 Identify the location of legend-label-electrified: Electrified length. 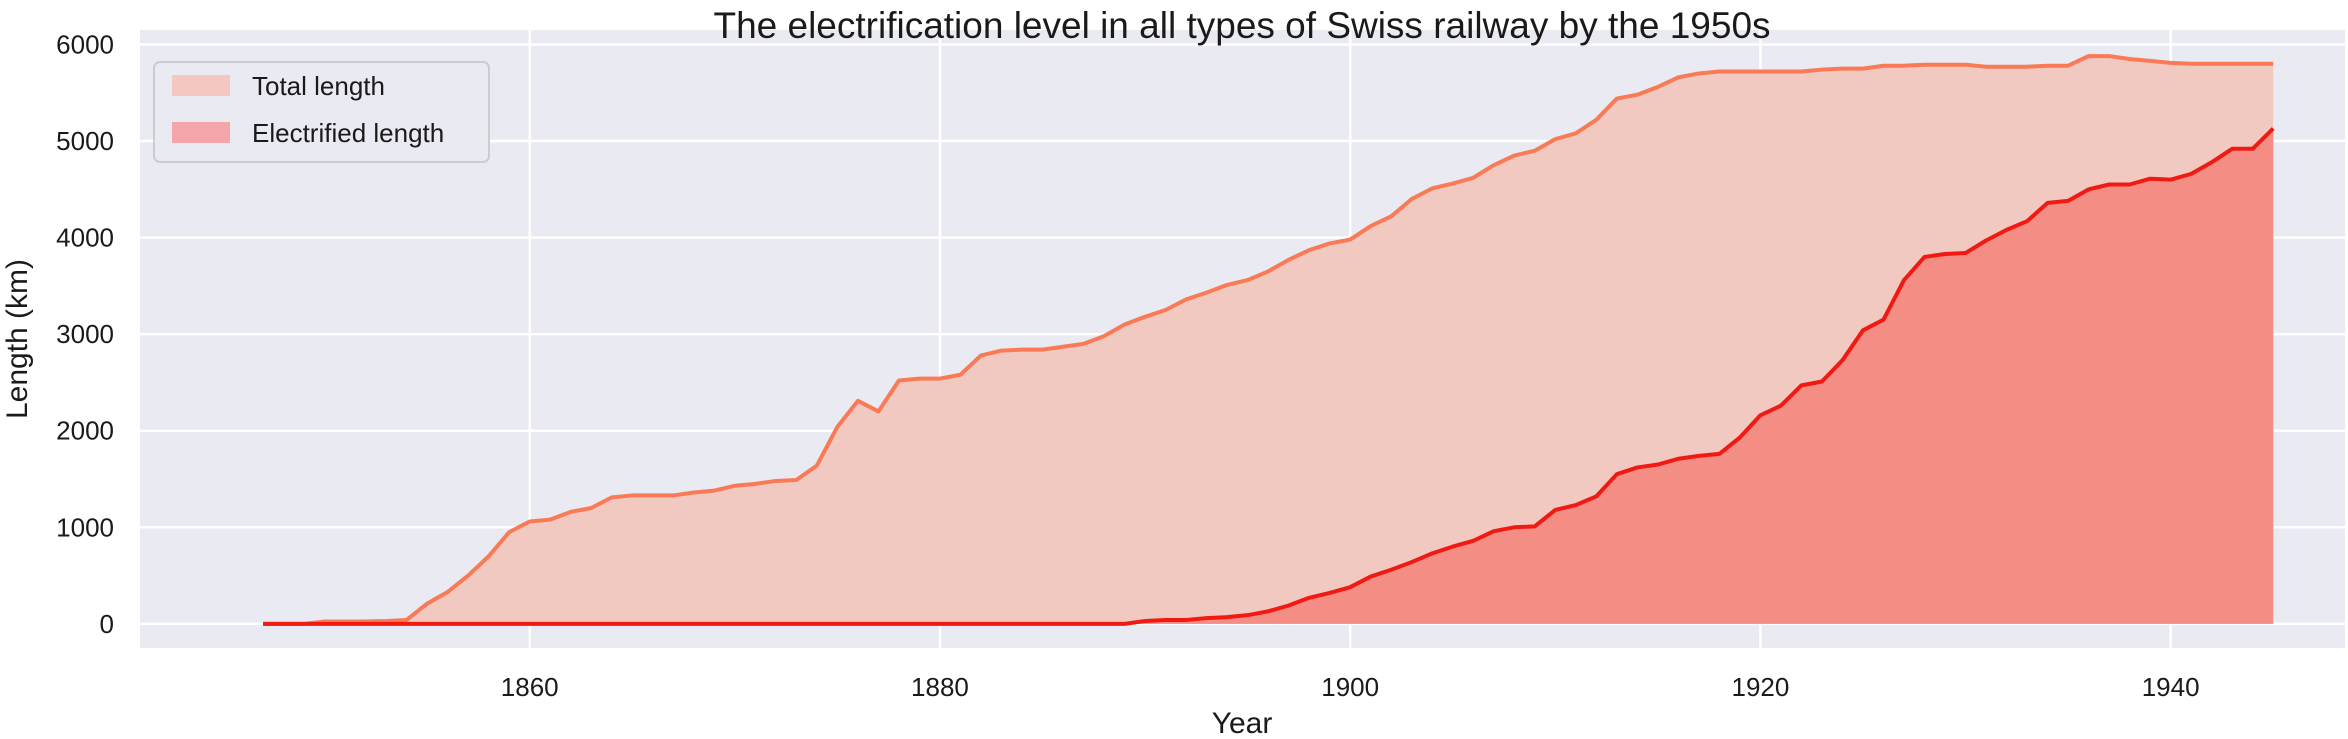
(348, 133).